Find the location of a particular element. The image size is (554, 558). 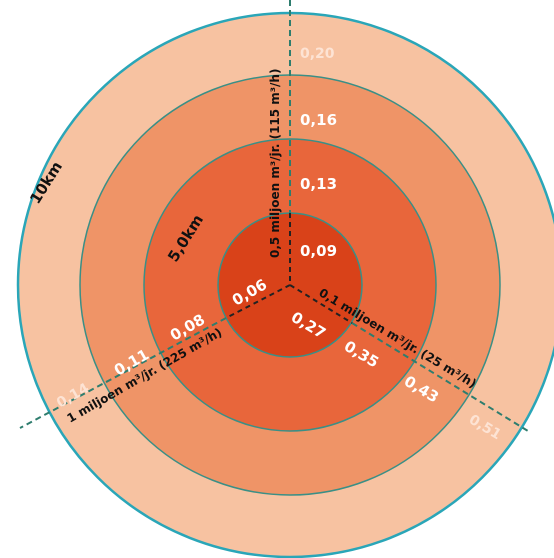

vertical-value-2: 0,13 is located at coordinates (318, 184).